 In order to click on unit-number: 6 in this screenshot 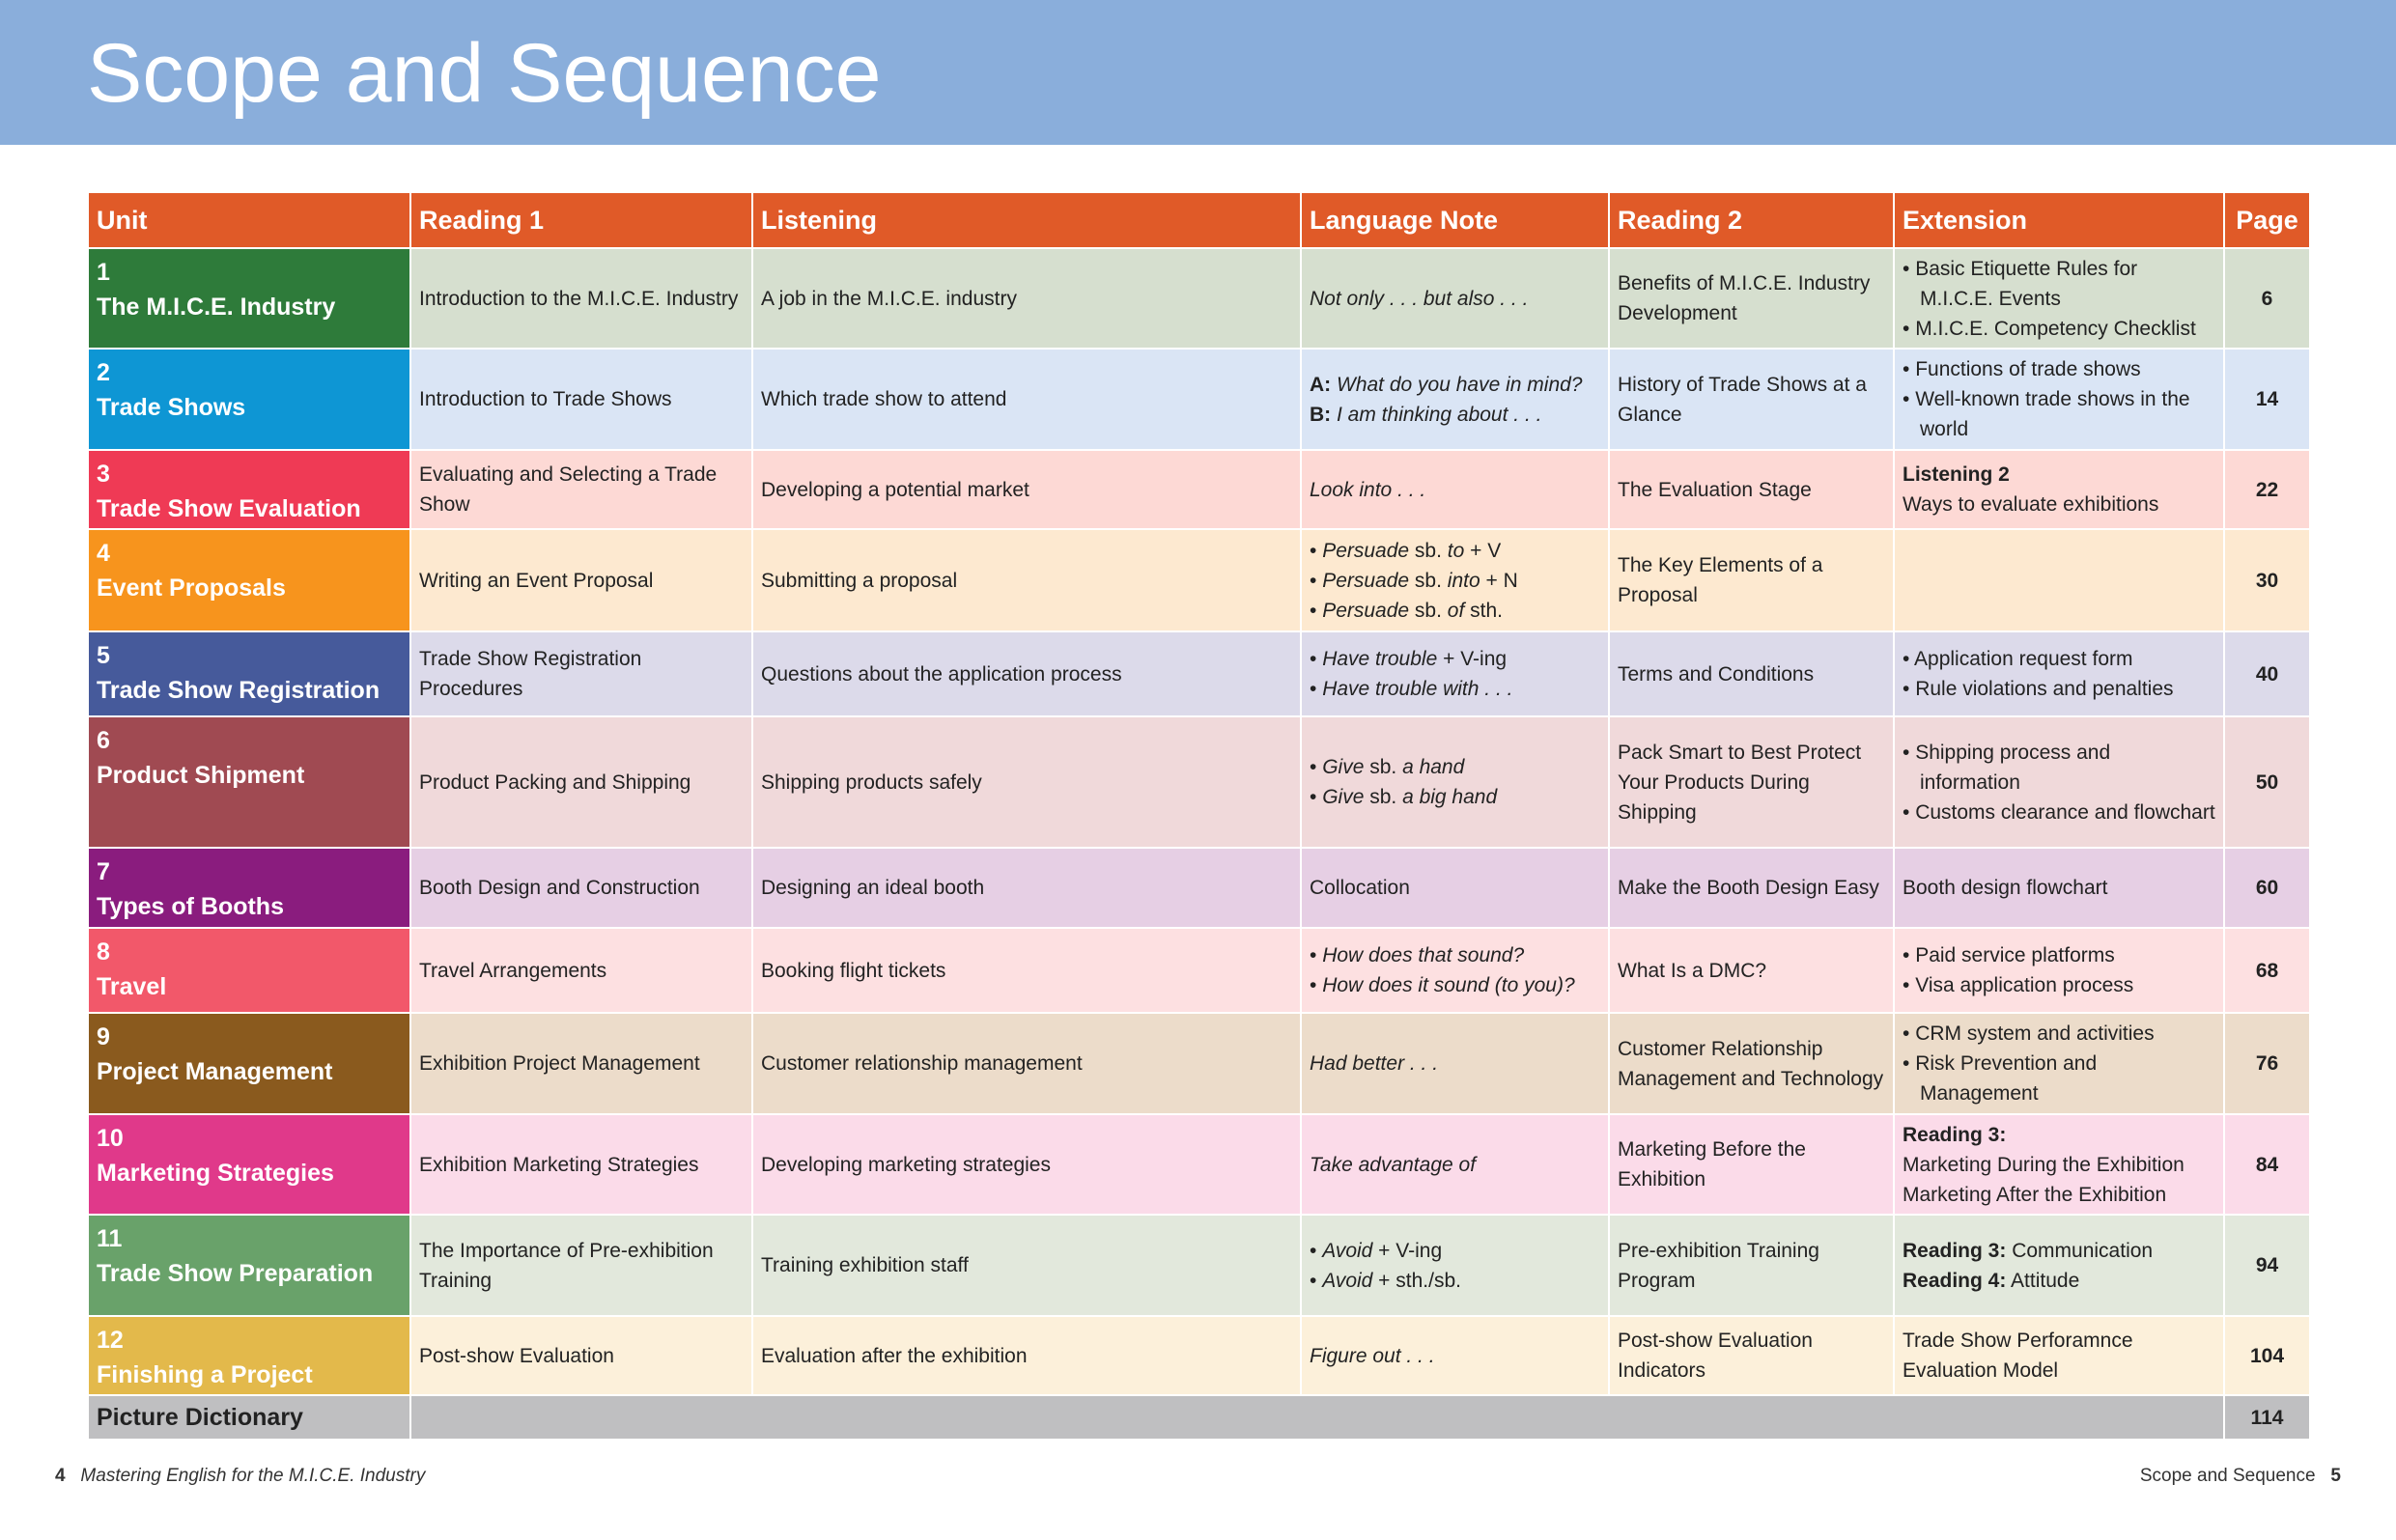, I will do `click(103, 741)`.